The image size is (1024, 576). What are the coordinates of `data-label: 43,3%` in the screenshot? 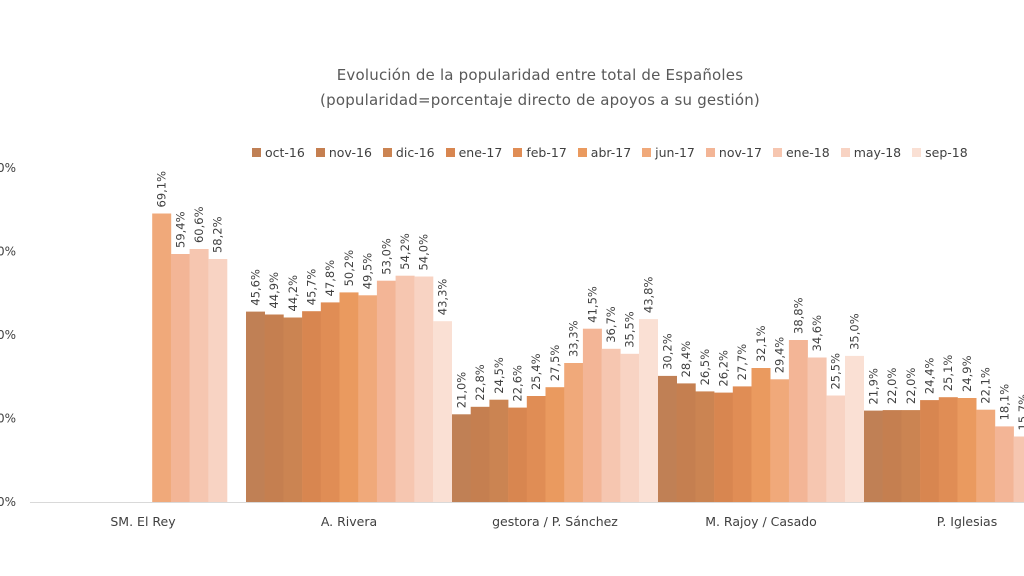 It's located at (442, 297).